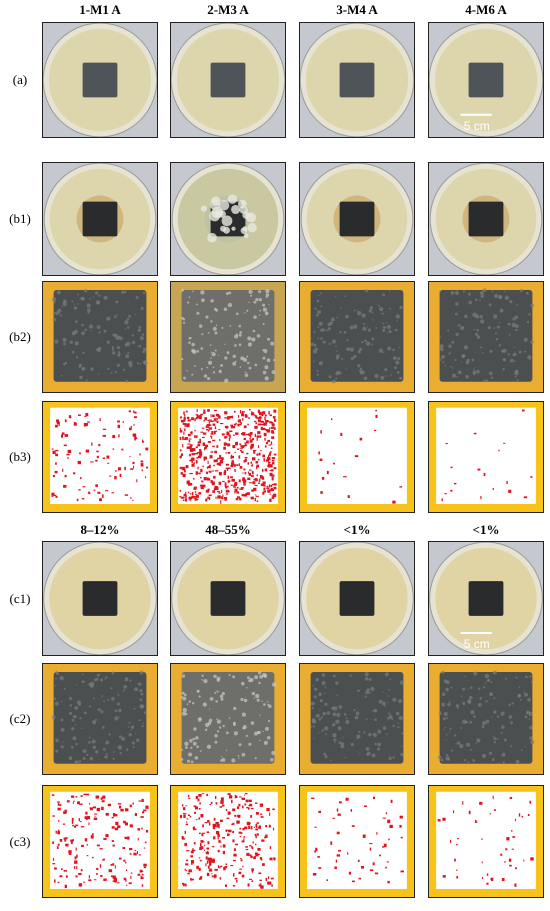 The image size is (550, 911). Describe the element at coordinates (100, 529) in the screenshot. I see `percentage-label: 8–12%` at that location.